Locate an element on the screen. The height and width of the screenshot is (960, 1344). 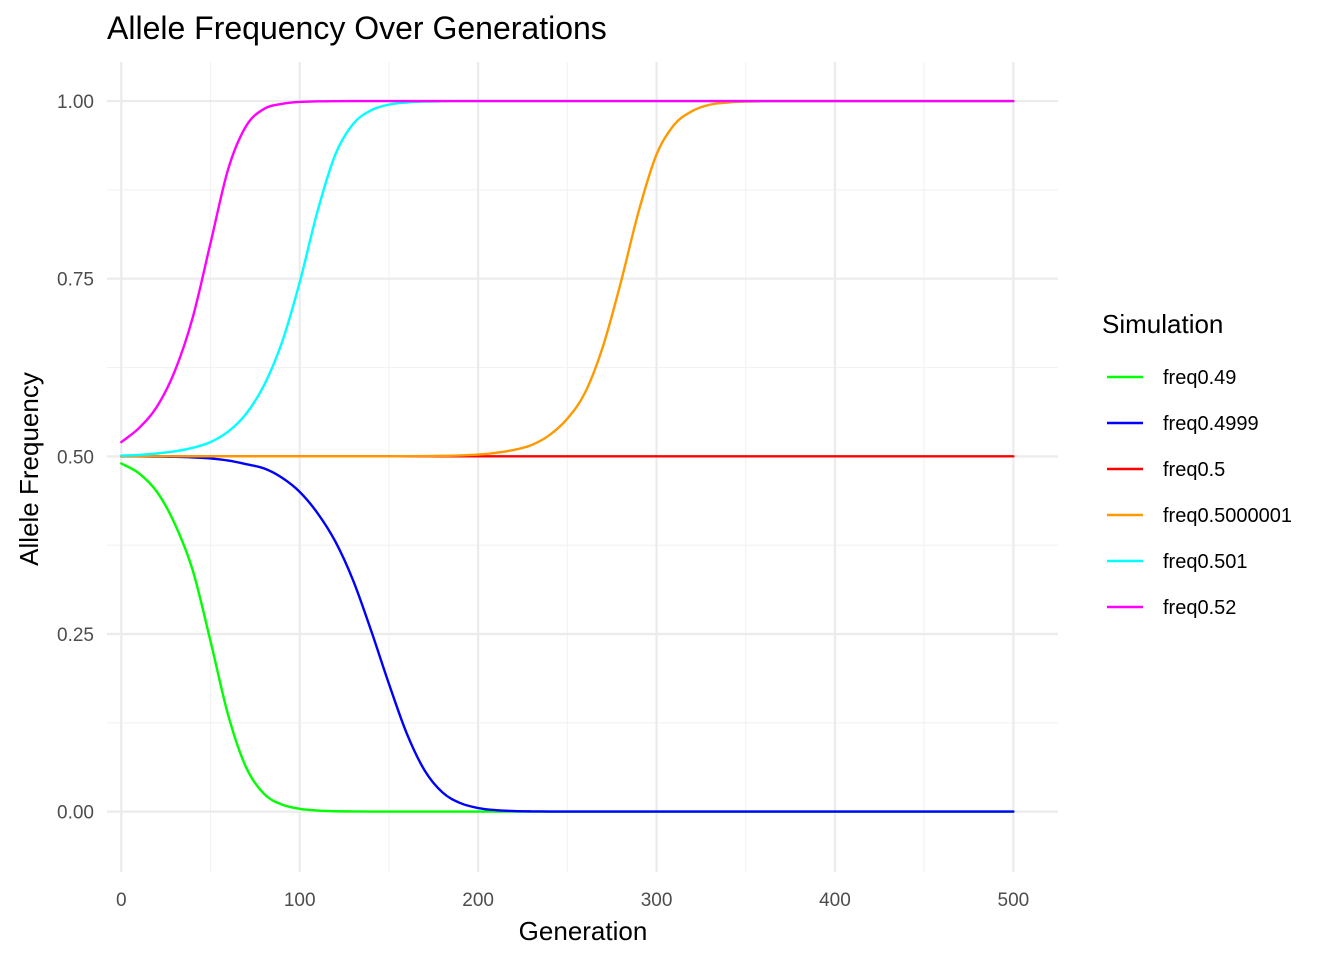
x-tick-label: 500 is located at coordinates (1014, 900).